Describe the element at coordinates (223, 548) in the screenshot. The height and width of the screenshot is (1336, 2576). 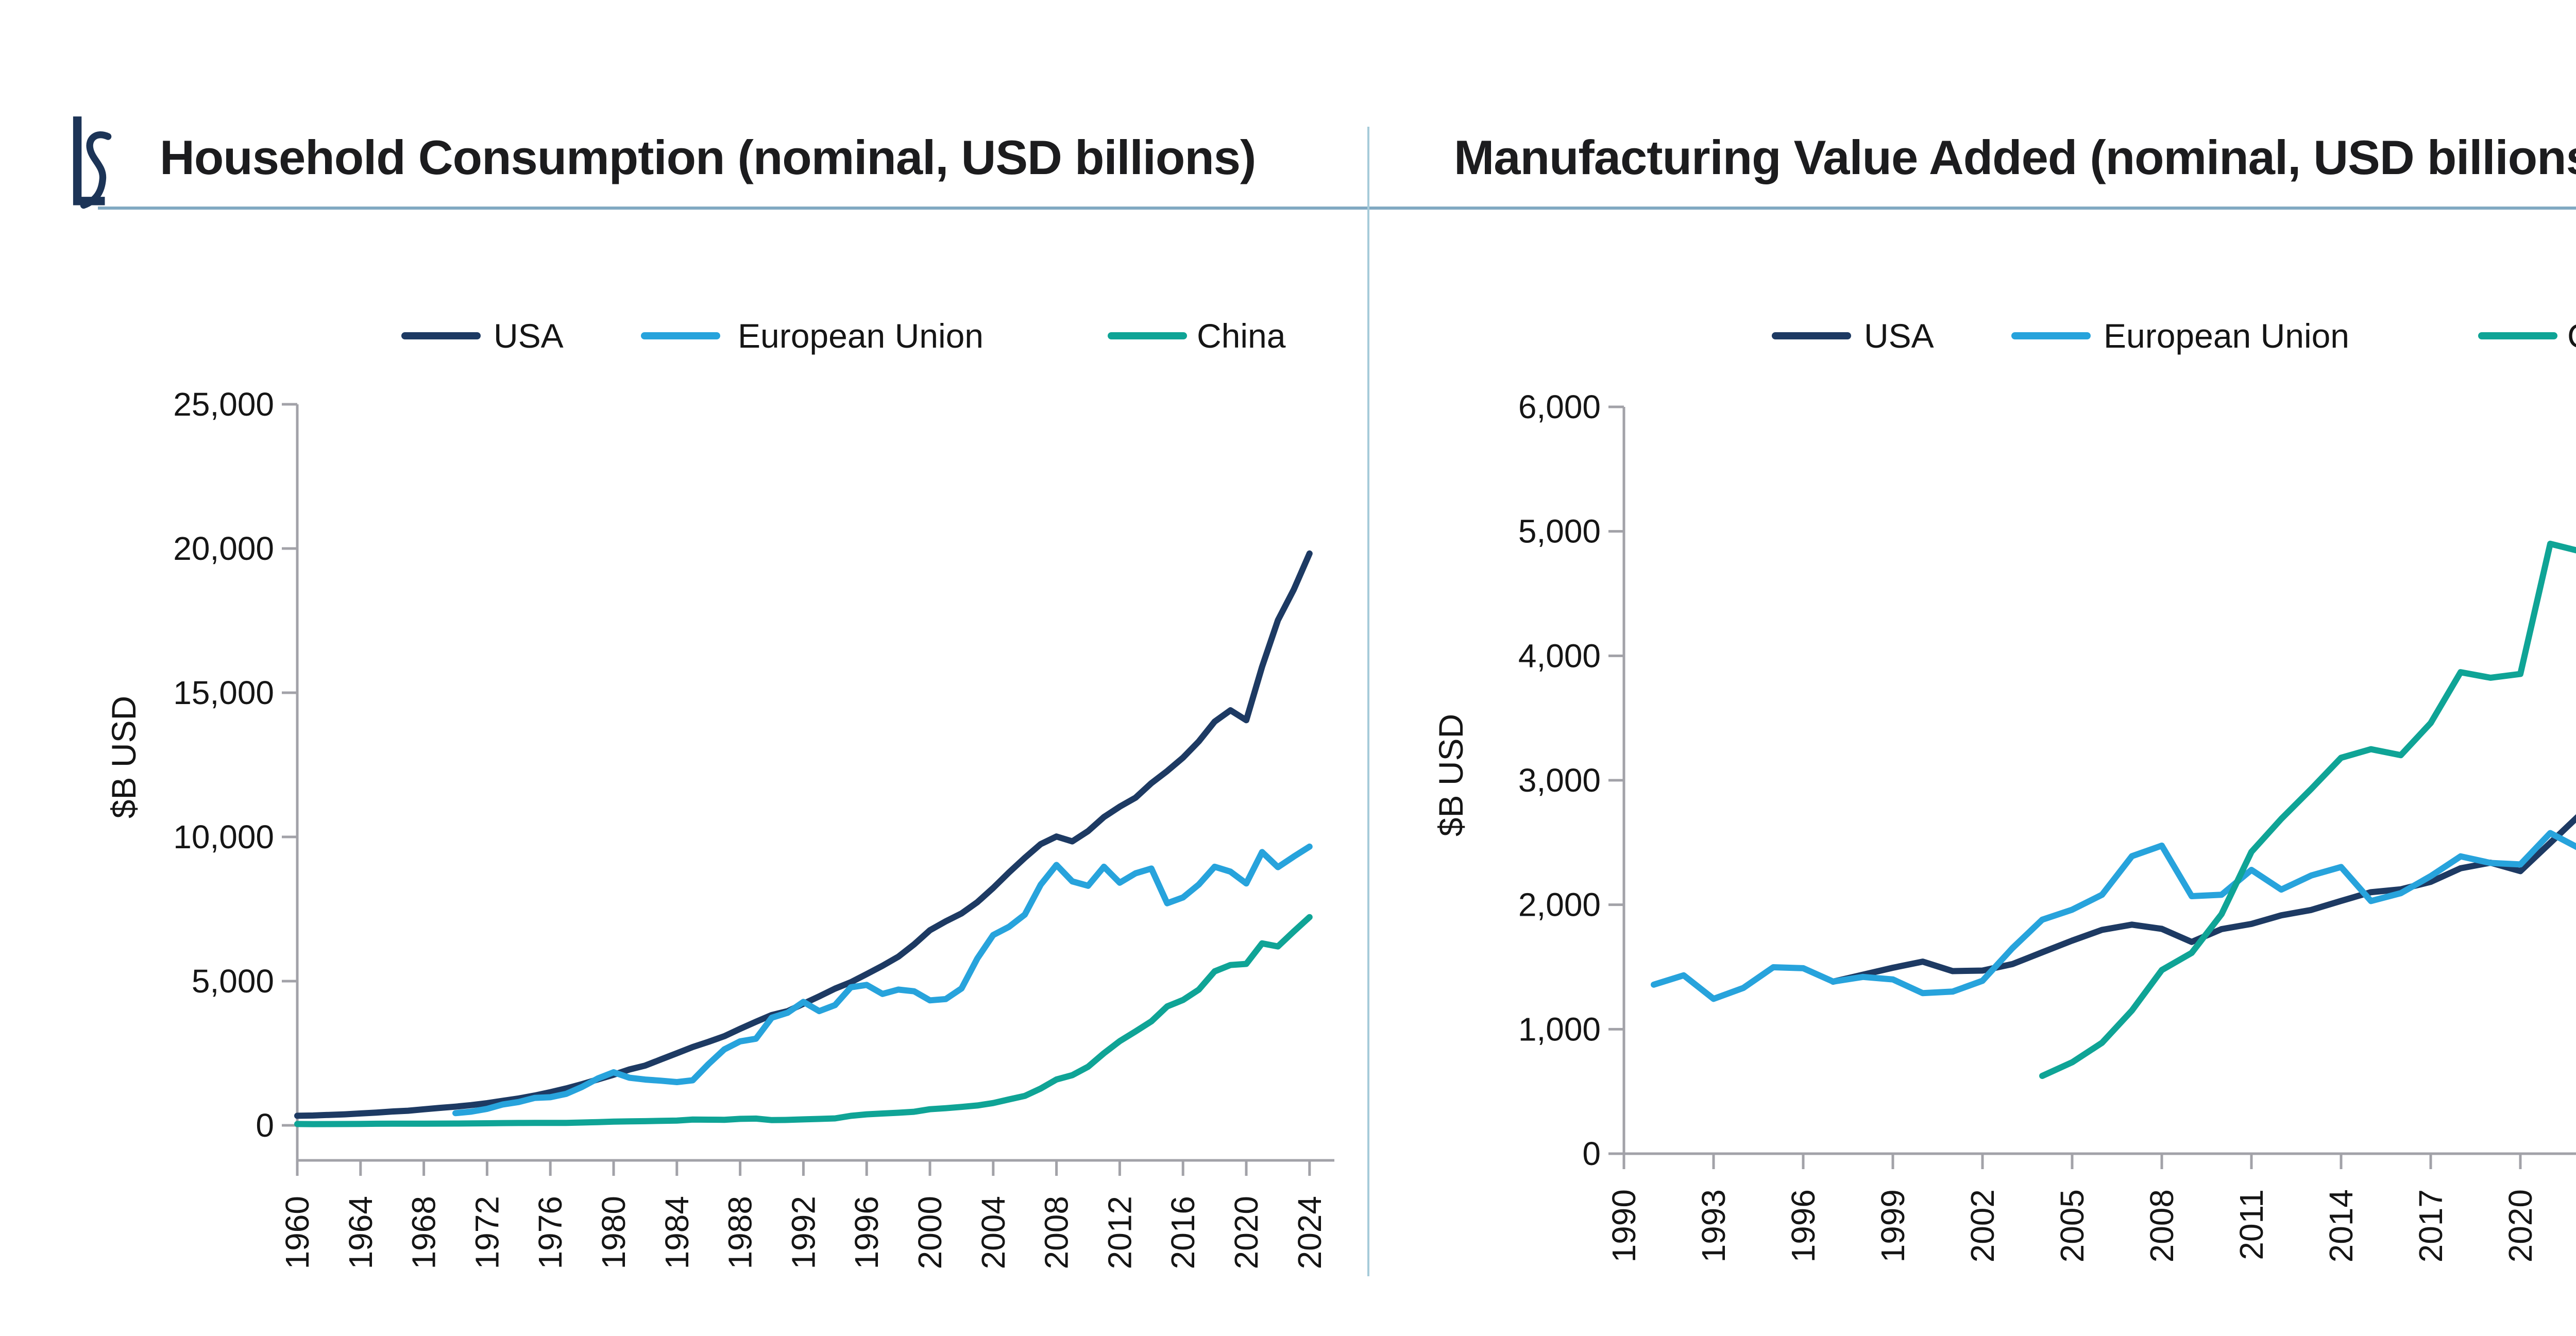
I see `y-tick-label: 20,000` at that location.